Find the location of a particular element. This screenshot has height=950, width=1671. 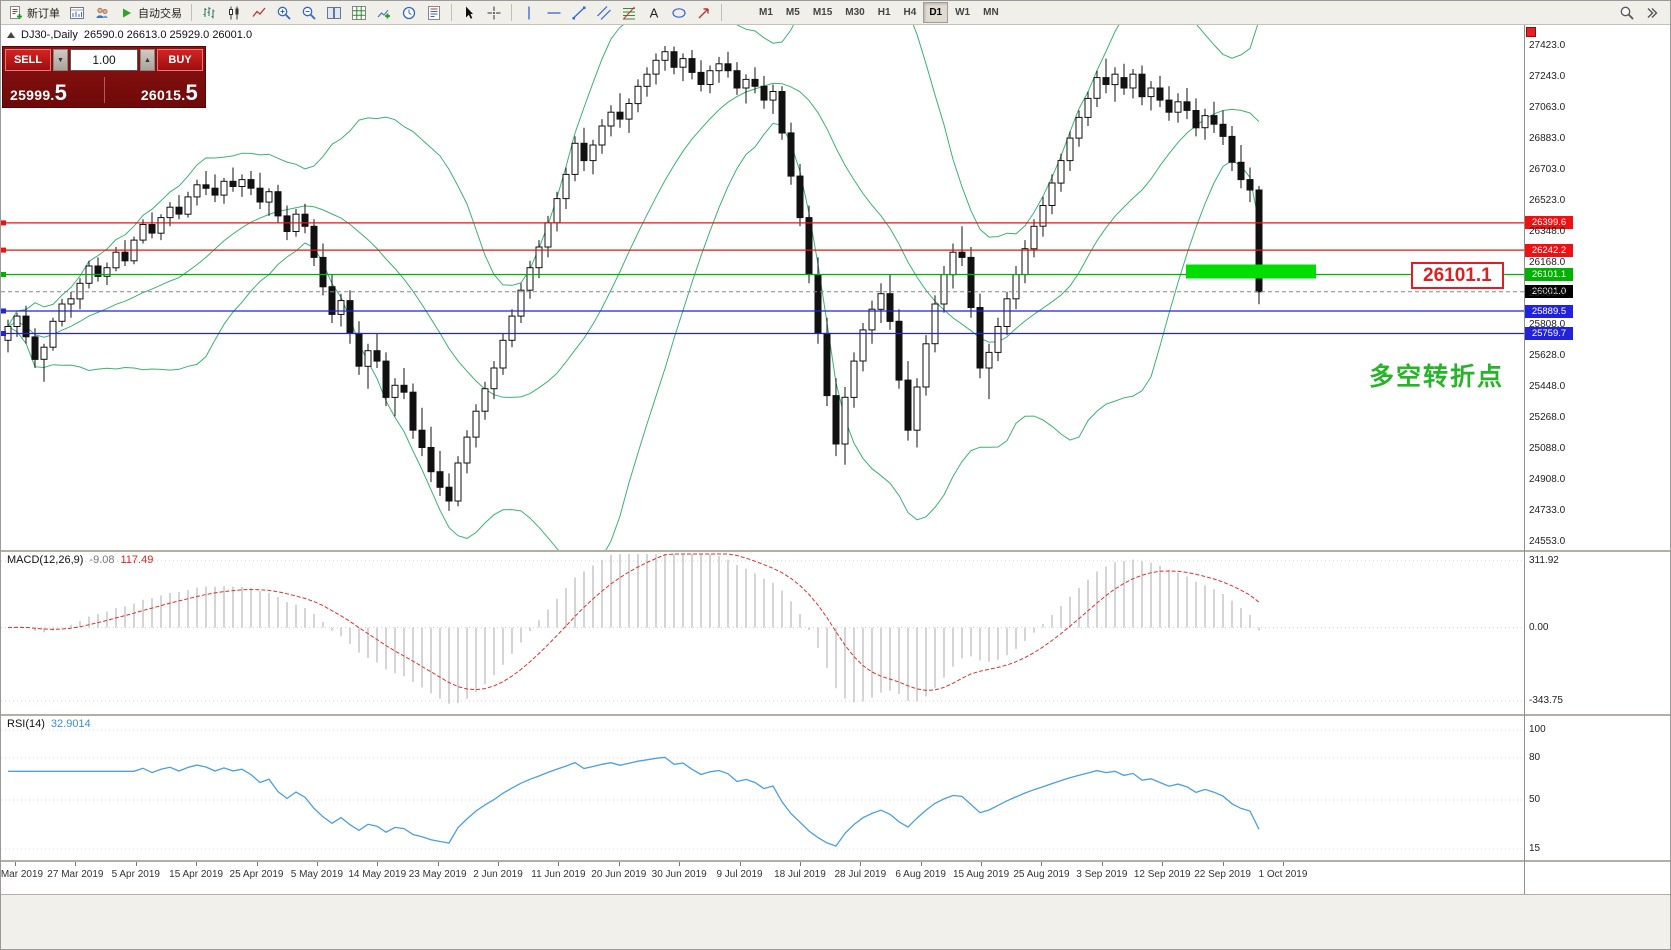

price-axis-label: 24908.0 is located at coordinates (1547, 479).